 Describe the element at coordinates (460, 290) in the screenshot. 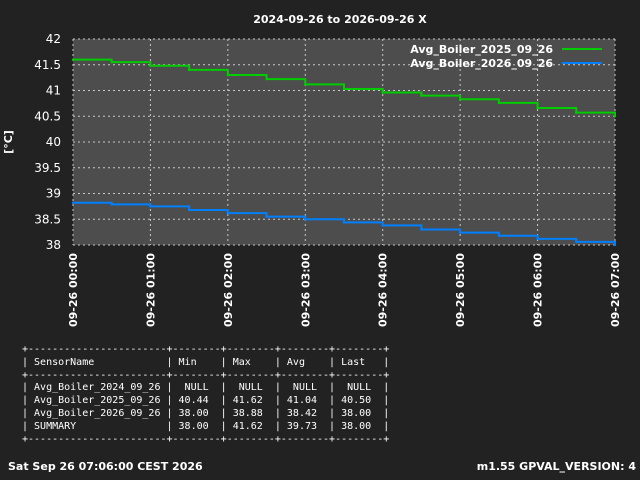

I see `x-tick-label: 09-26 05:00` at that location.